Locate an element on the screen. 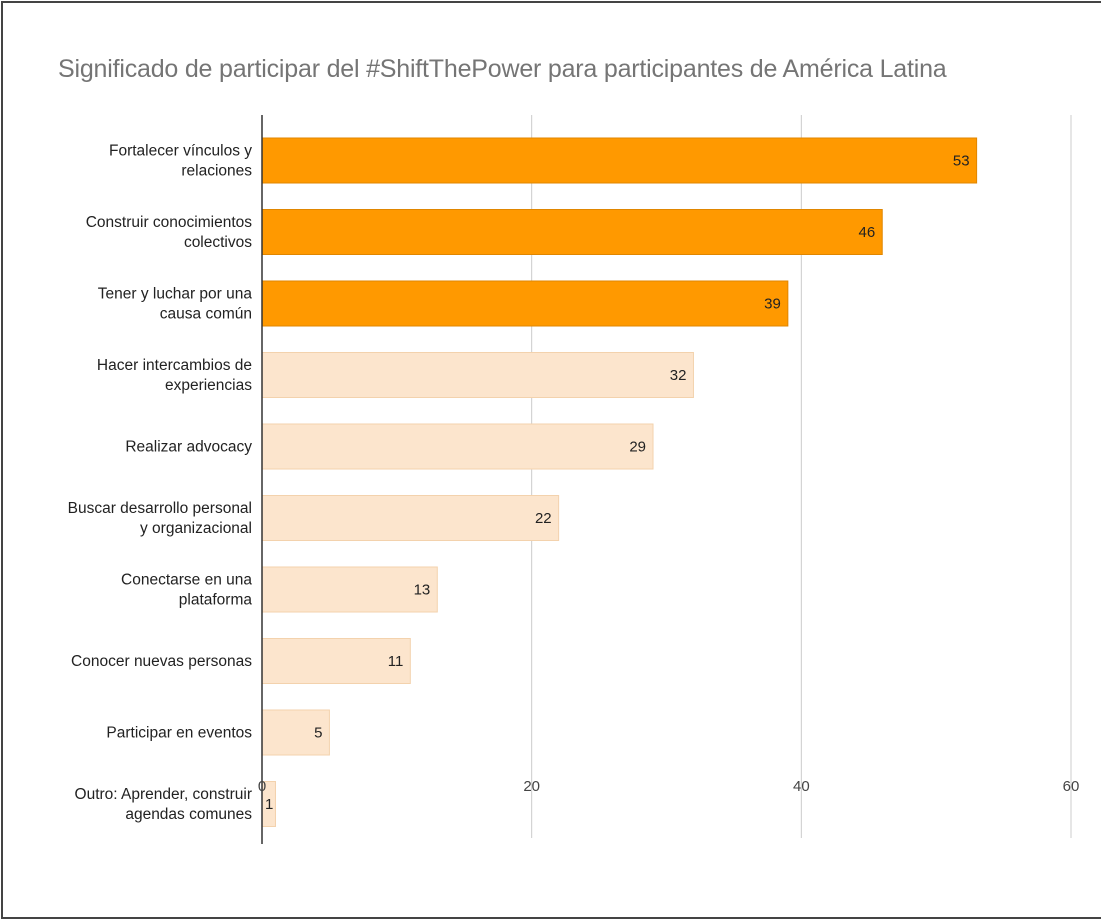 The height and width of the screenshot is (920, 1104). category-label-line: Tener y luchar por una is located at coordinates (175, 294).